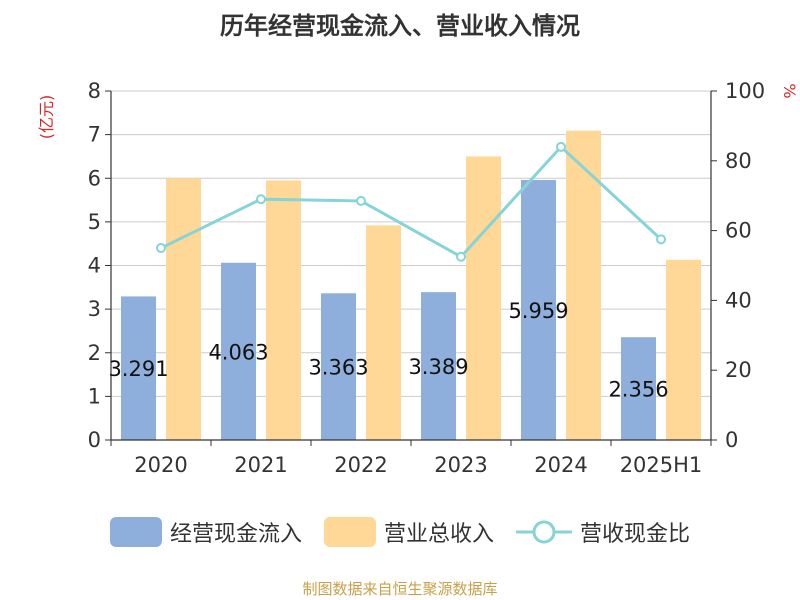 The height and width of the screenshot is (600, 800). I want to click on legend-label-cash-inflow: 经营现金流入, so click(235, 534).